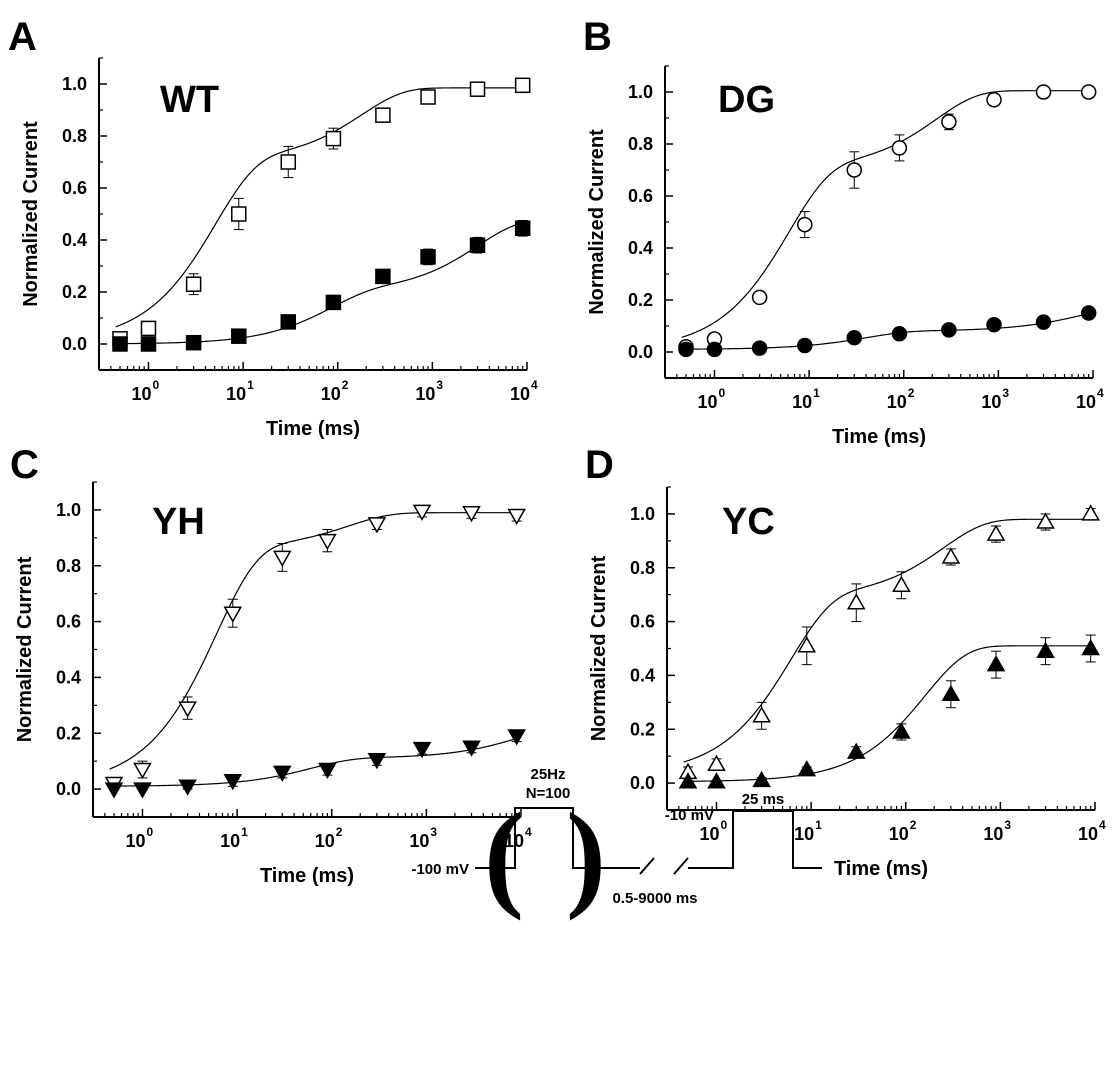  What do you see at coordinates (557, 838) in the screenshot?
I see `protocol-trace-train` at bounding box center [557, 838].